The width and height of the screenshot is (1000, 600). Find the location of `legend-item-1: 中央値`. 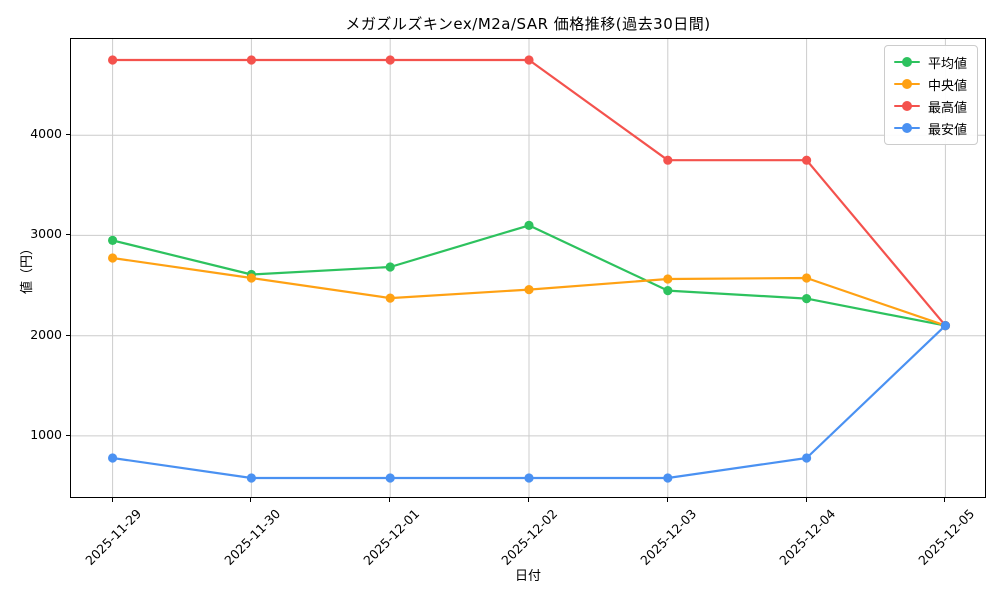

legend-item-1: 中央値 is located at coordinates (930, 84).